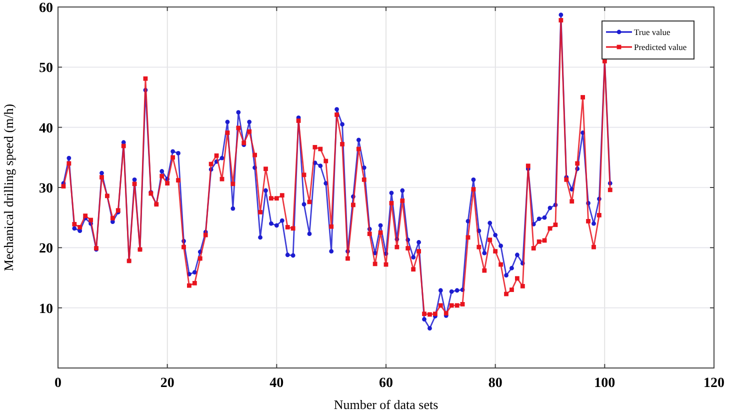 This screenshot has width=735, height=413. What do you see at coordinates (605, 383) in the screenshot?
I see `x-tick-label: 100` at bounding box center [605, 383].